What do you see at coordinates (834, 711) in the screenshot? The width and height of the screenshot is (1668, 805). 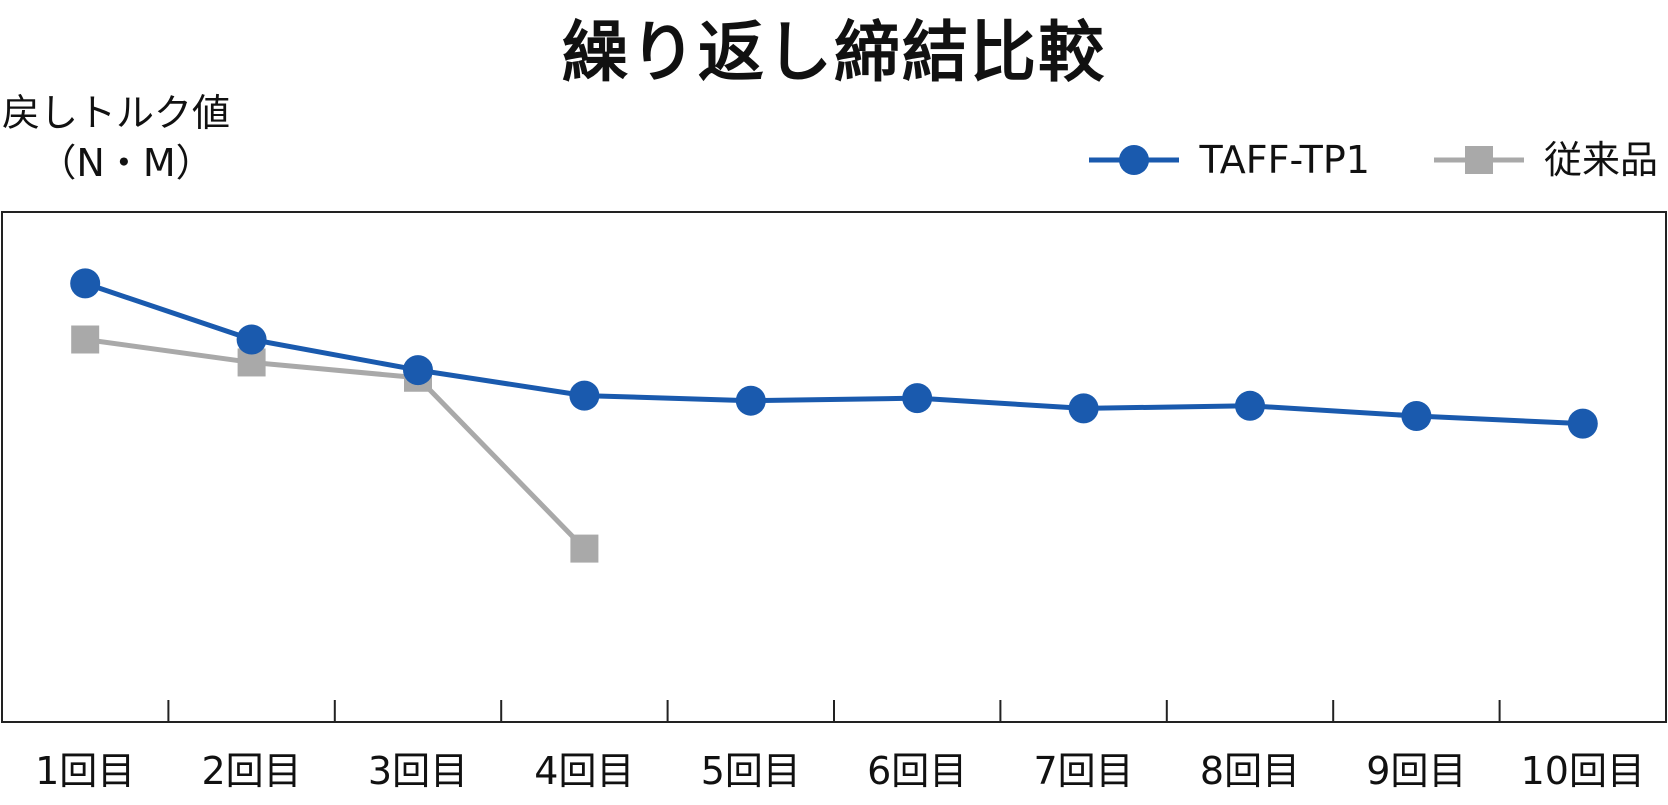 I see `x-axis-ticks` at bounding box center [834, 711].